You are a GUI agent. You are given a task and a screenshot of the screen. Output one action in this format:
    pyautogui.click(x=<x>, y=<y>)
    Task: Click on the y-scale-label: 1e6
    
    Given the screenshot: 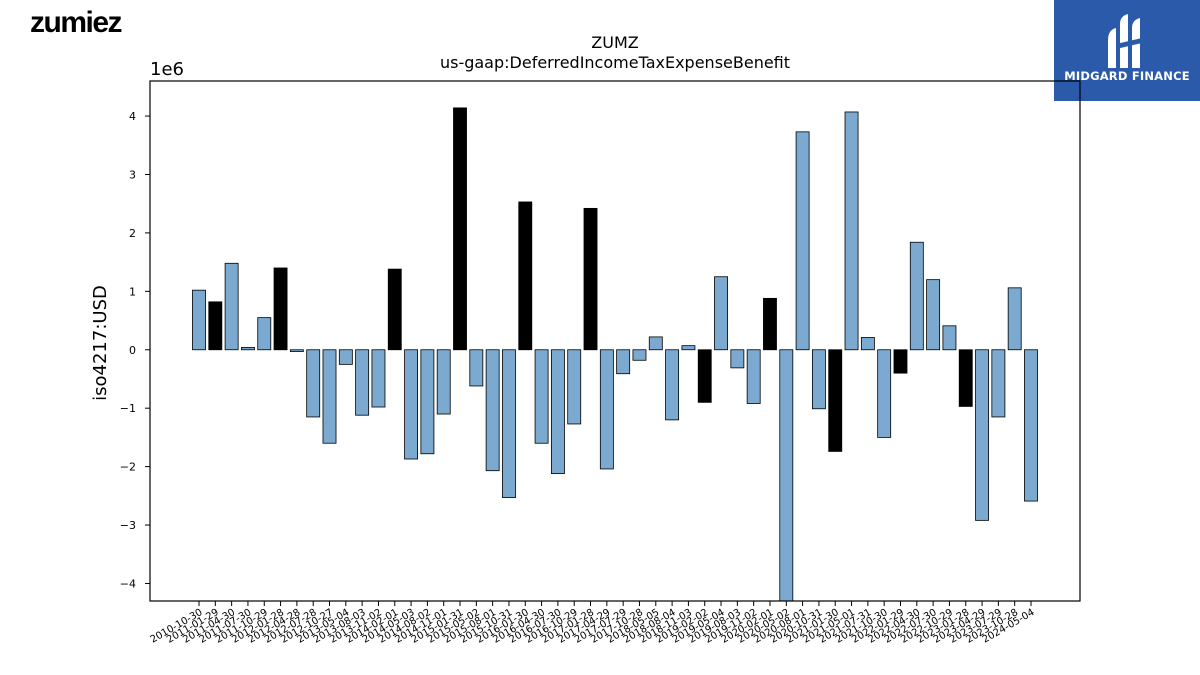 What is the action you would take?
    pyautogui.click(x=167, y=69)
    